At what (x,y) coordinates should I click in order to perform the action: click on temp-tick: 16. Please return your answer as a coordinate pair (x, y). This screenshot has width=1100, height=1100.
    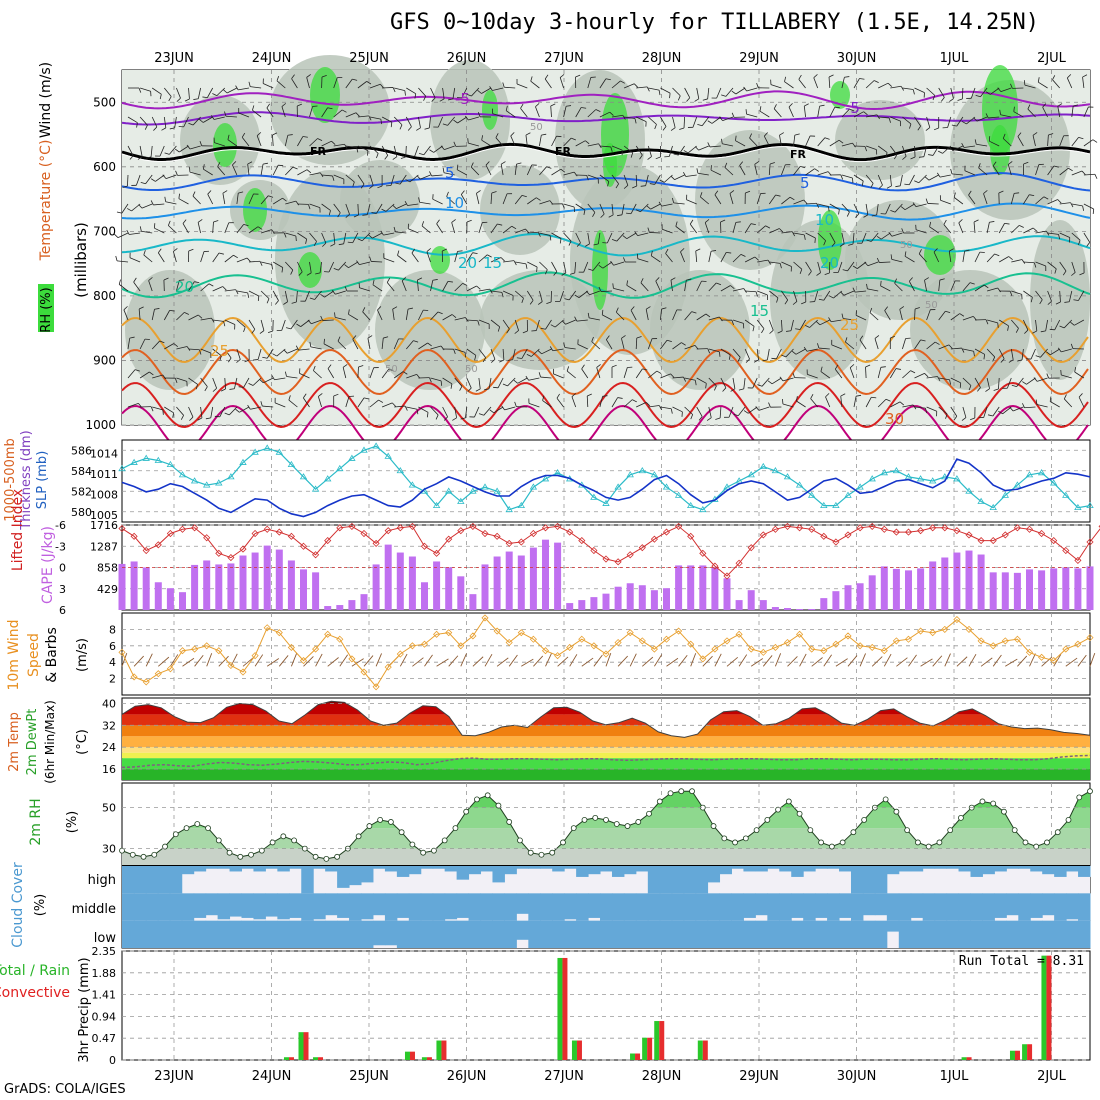
    Looking at the image, I should click on (109, 769).